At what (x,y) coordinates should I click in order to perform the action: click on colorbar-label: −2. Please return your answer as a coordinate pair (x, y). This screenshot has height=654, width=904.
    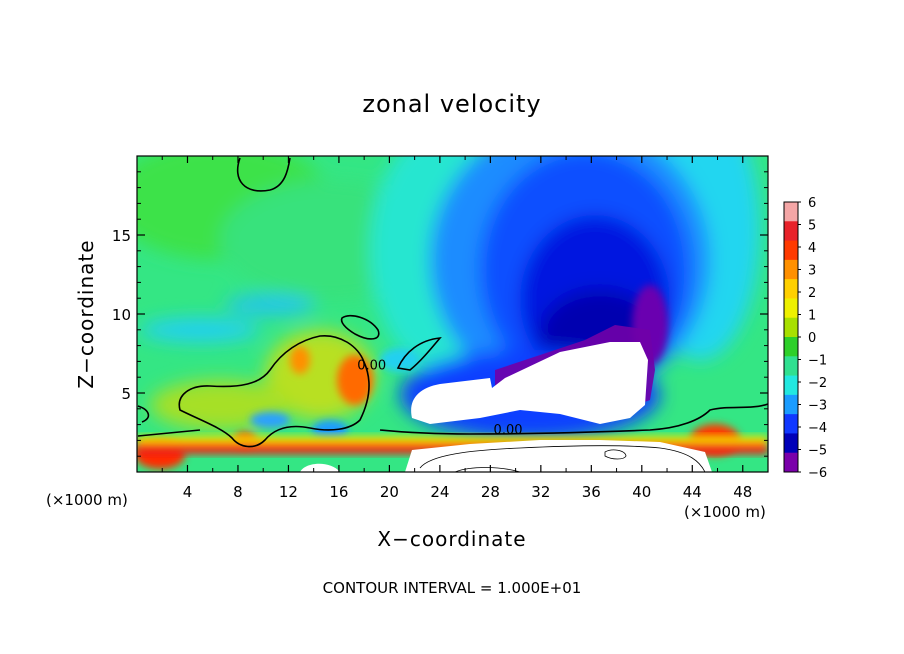
    Looking at the image, I should click on (817, 383).